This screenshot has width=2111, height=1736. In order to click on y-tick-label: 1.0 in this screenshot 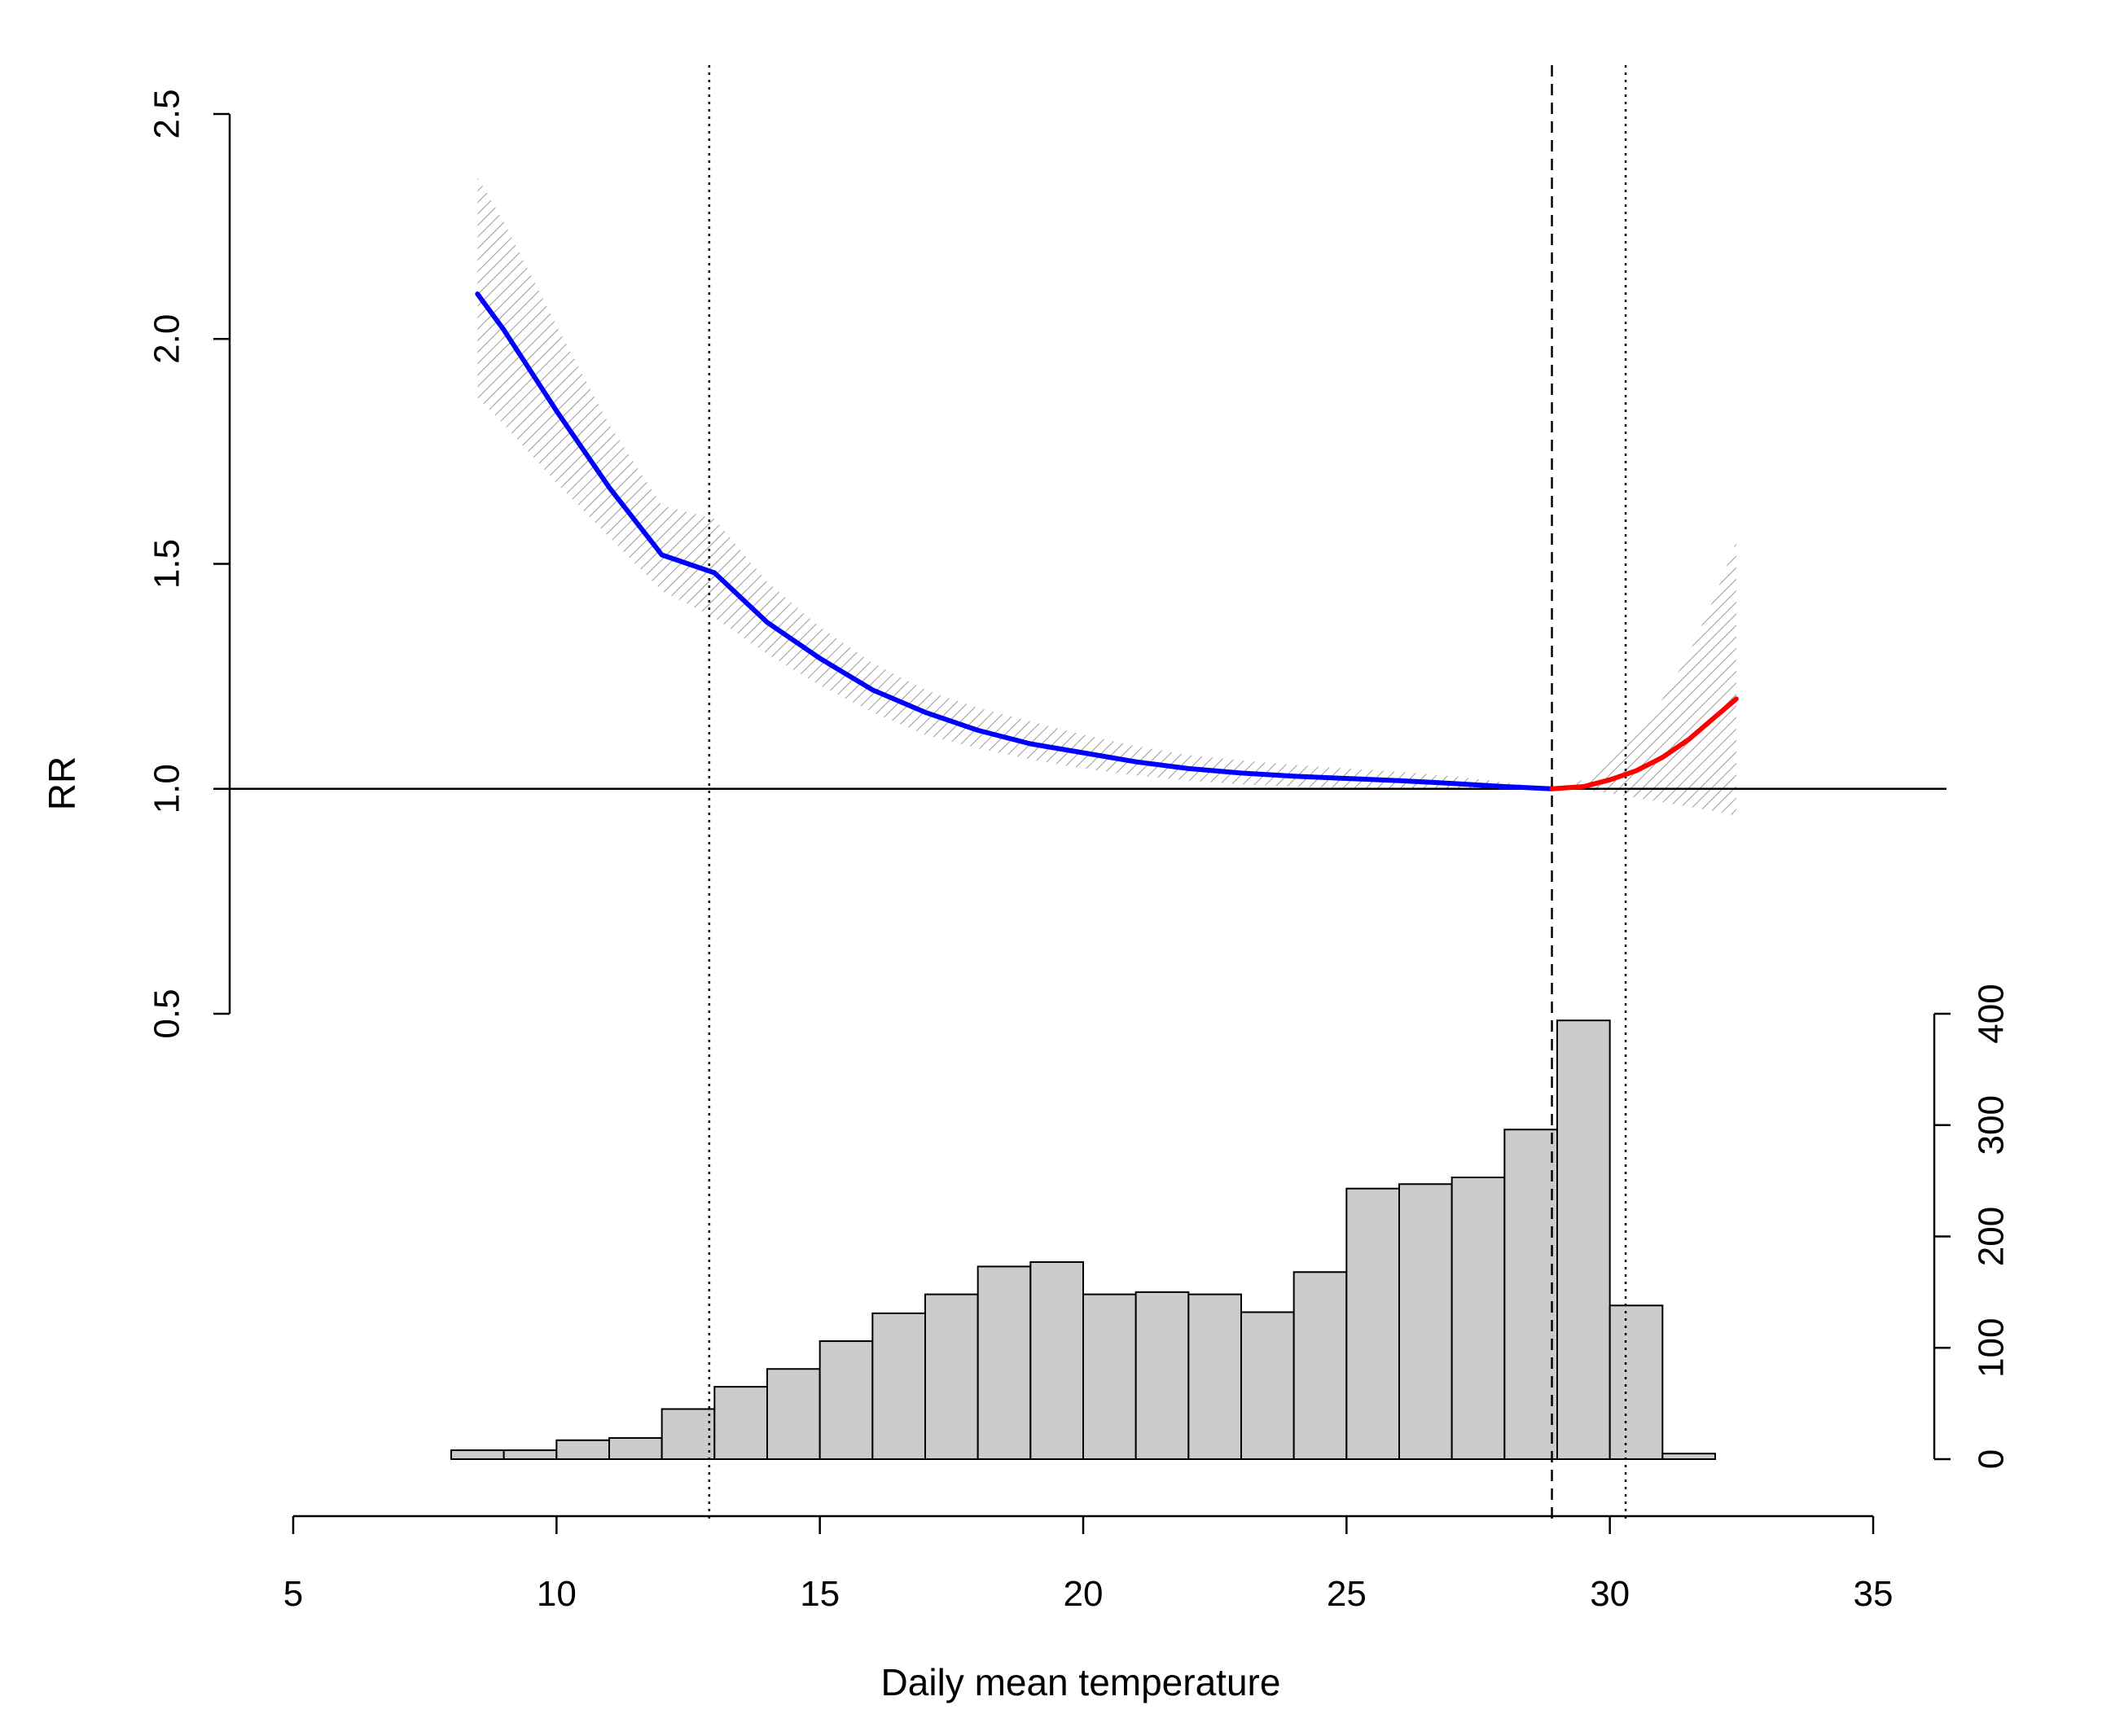, I will do `click(167, 788)`.